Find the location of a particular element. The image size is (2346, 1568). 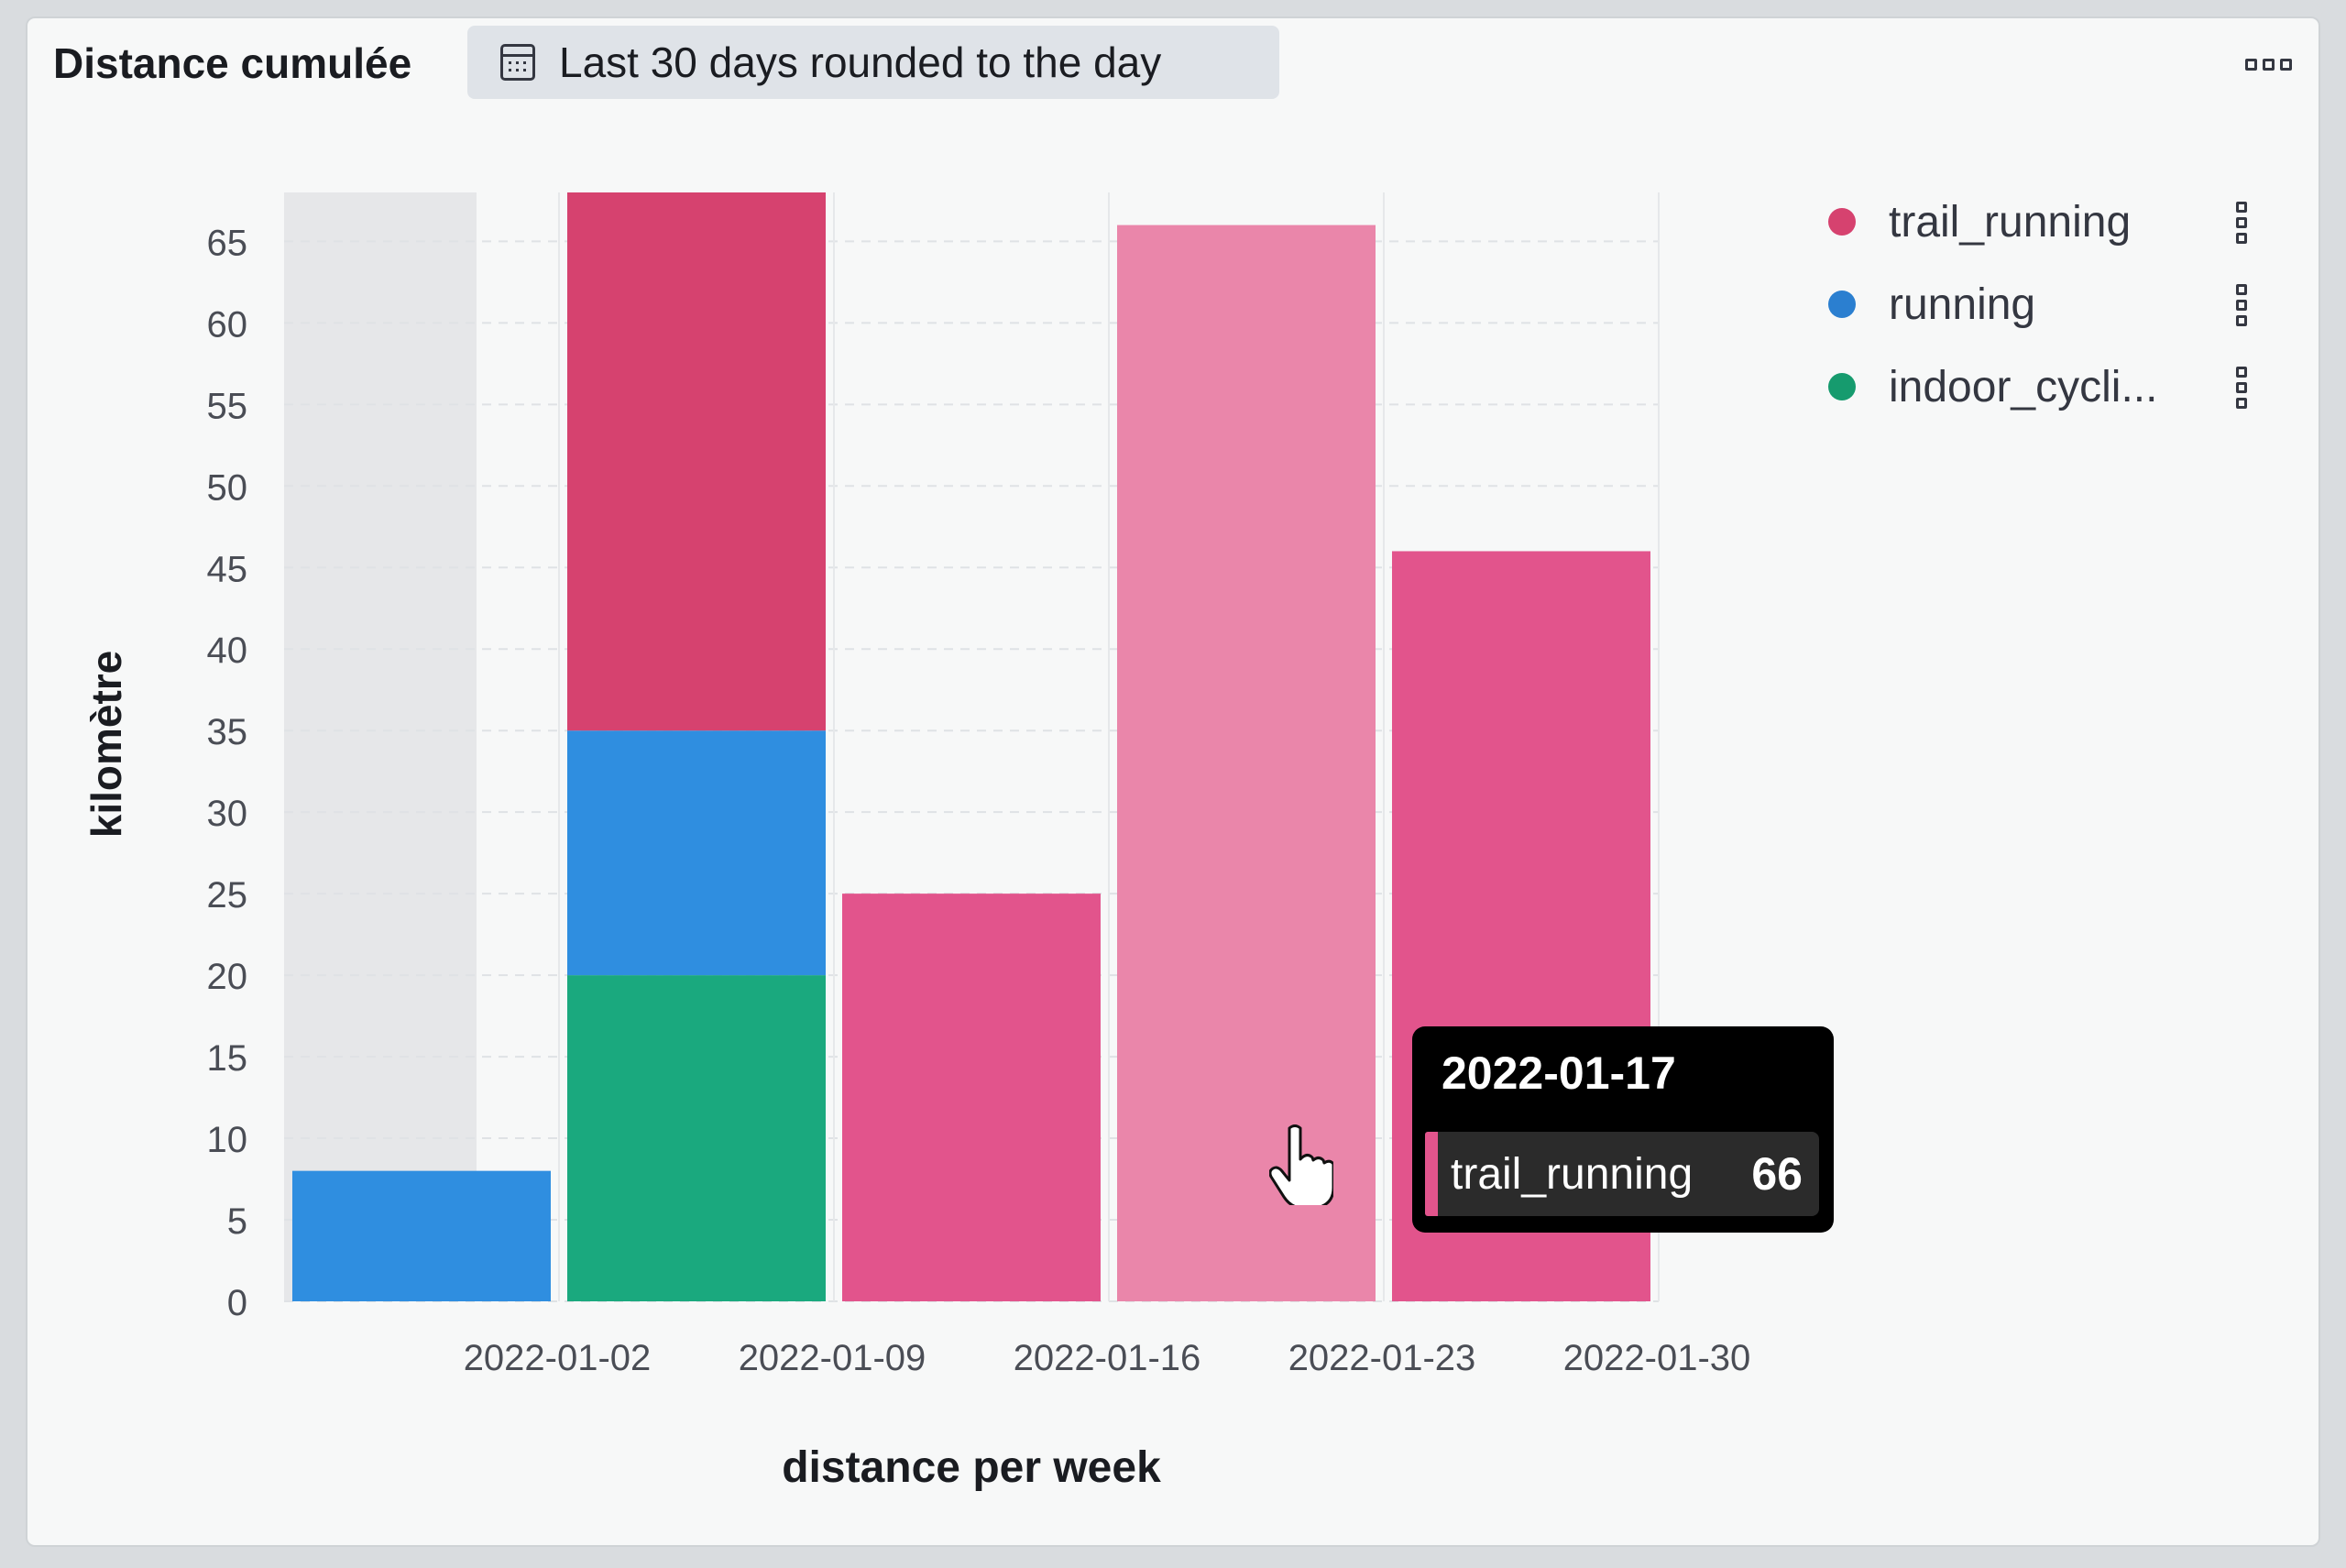

x-axis-title: distance per week is located at coordinates (971, 1467).